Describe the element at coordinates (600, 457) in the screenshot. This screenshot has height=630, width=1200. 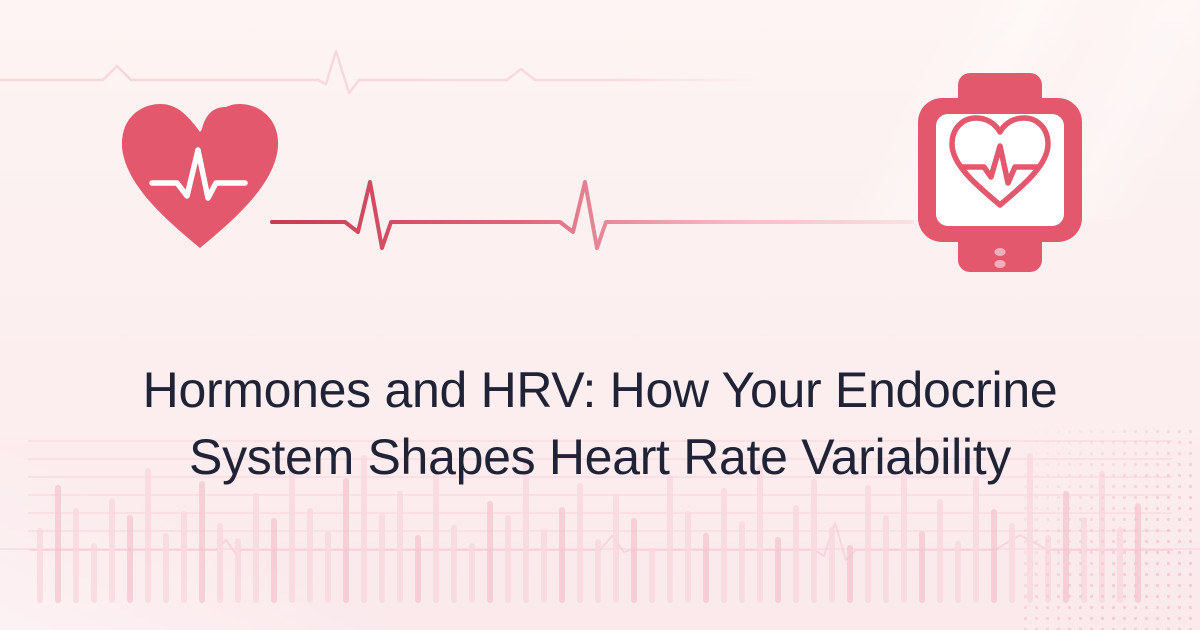
I see `page-title-line2: System Shapes Heart Rate Variability` at that location.